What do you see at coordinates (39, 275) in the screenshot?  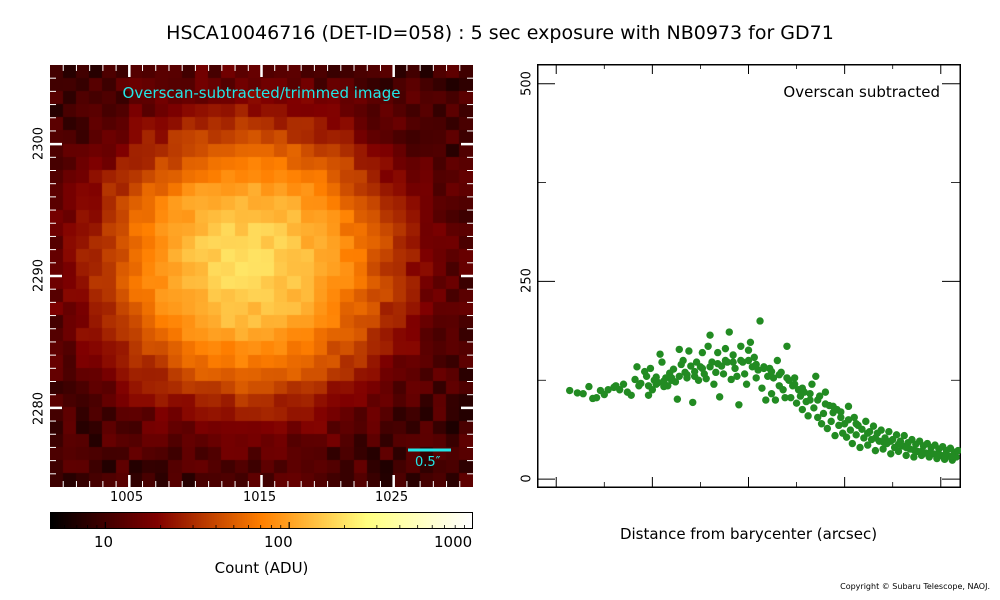 I see `image-y-tick-label: 2290` at bounding box center [39, 275].